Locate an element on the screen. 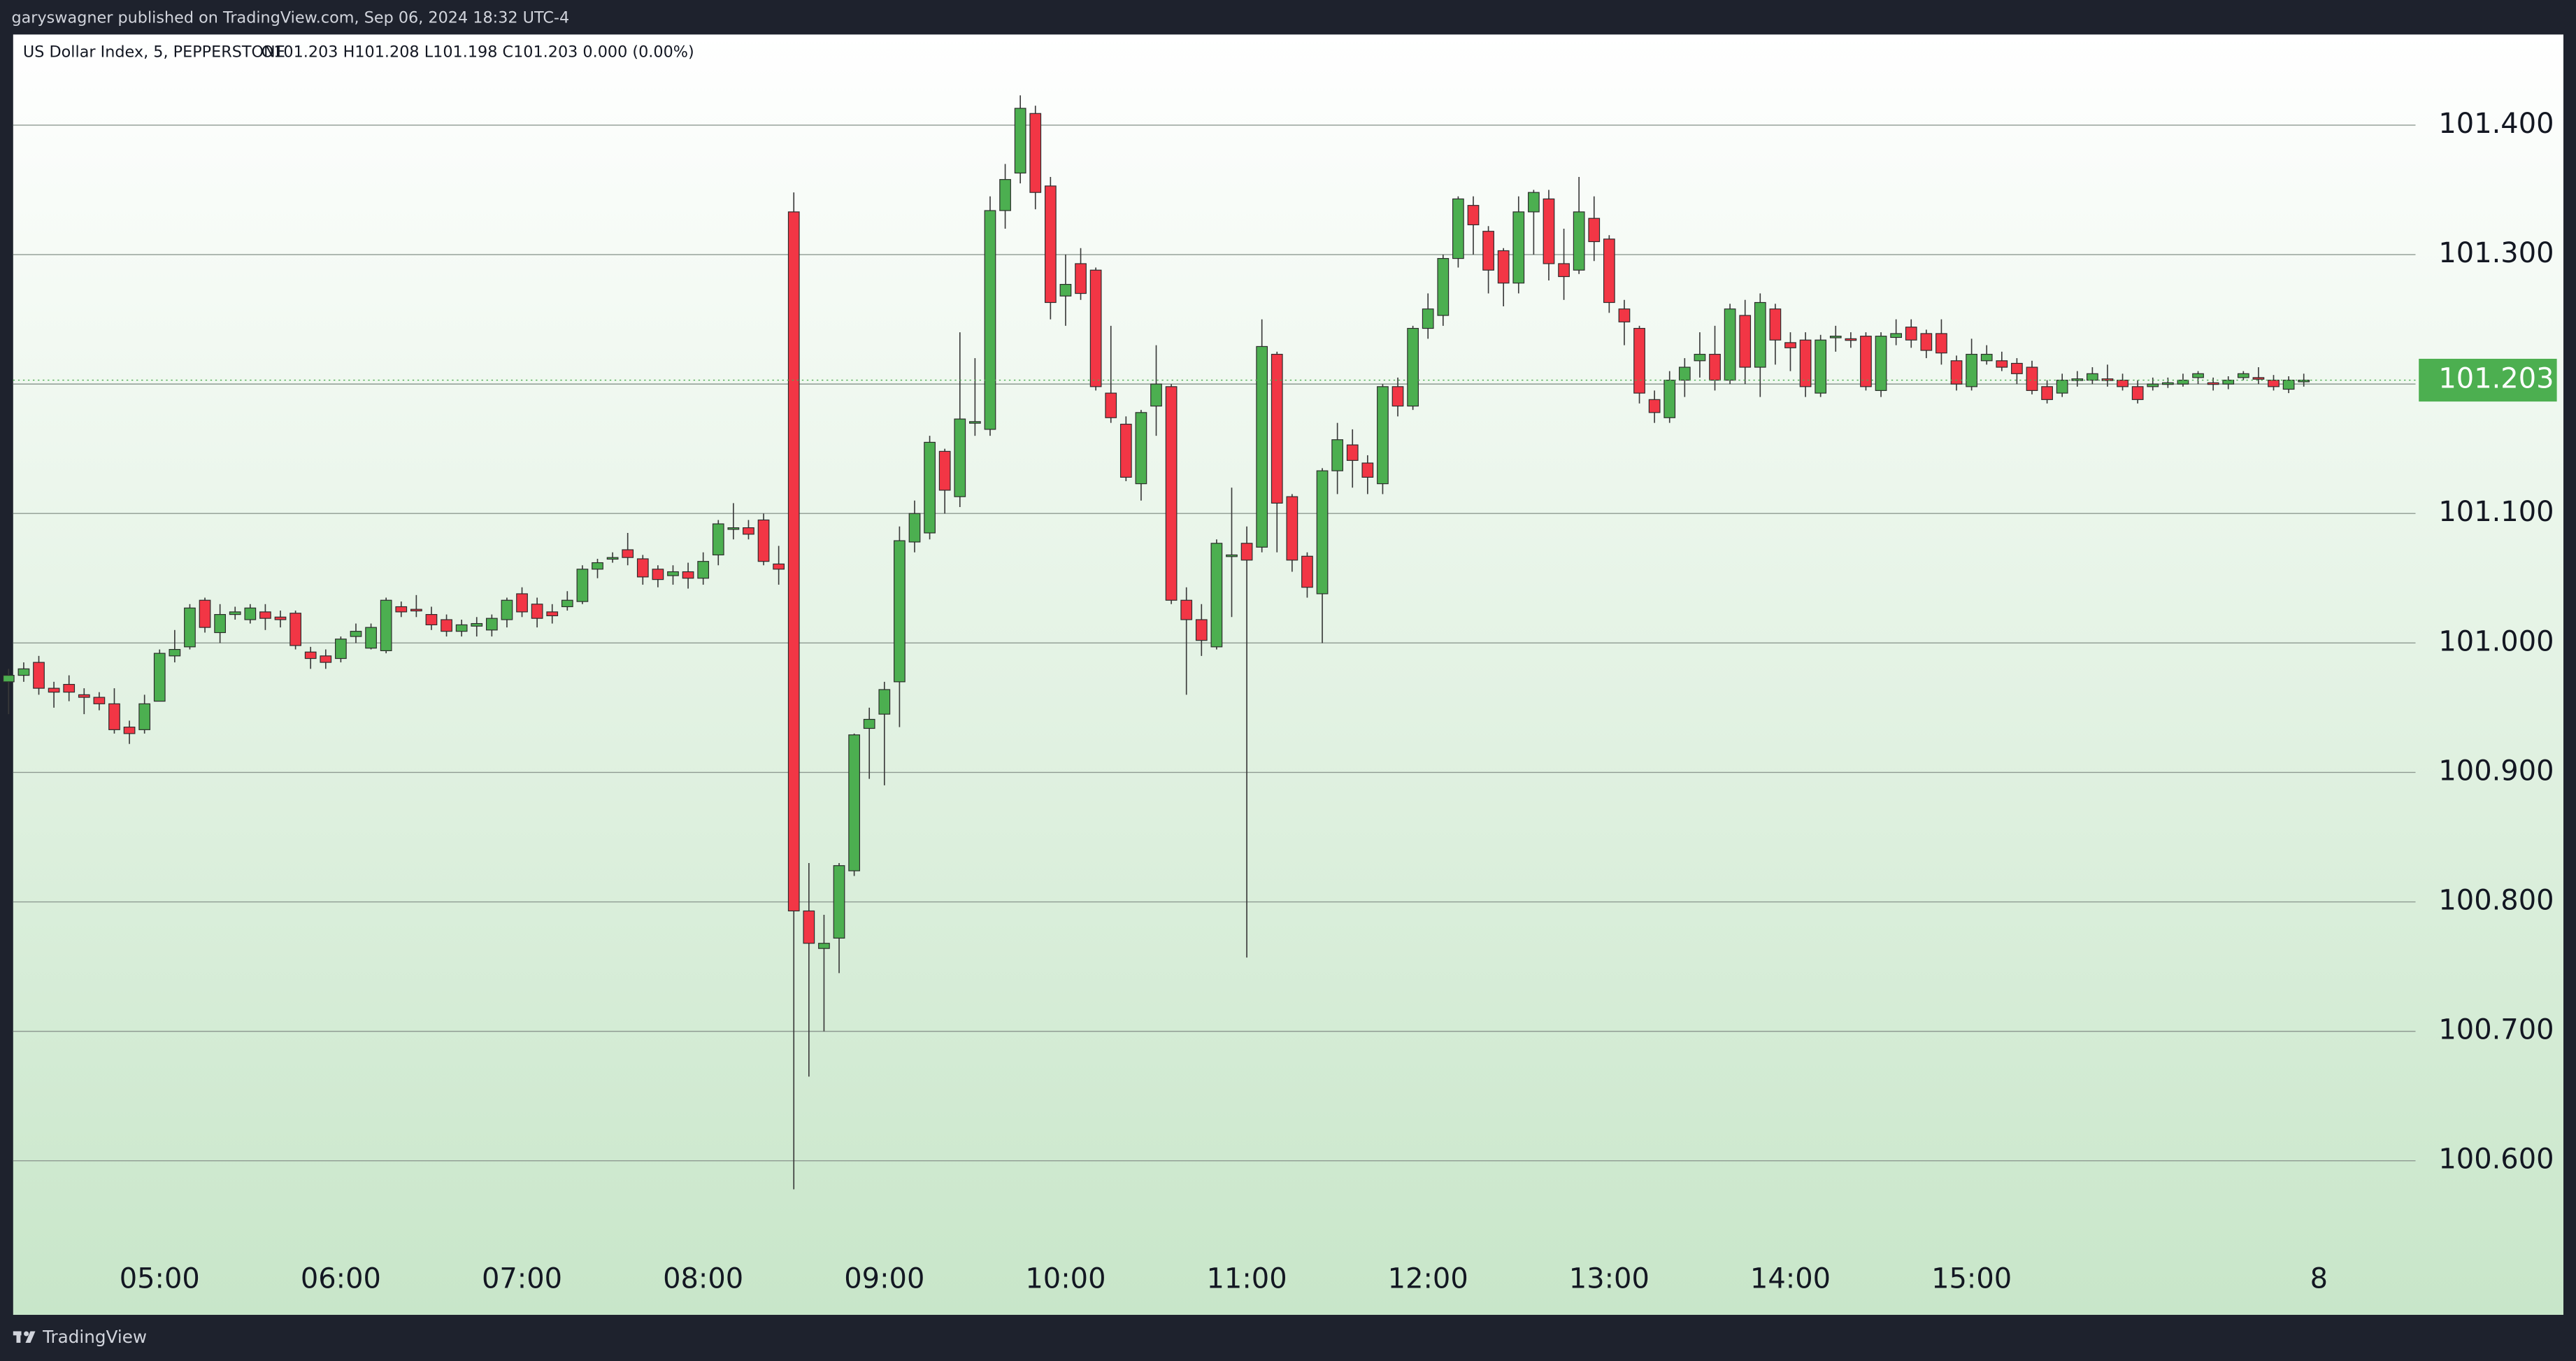 The width and height of the screenshot is (2576, 1361). y-tick-label: 101.400 is located at coordinates (2496, 124).